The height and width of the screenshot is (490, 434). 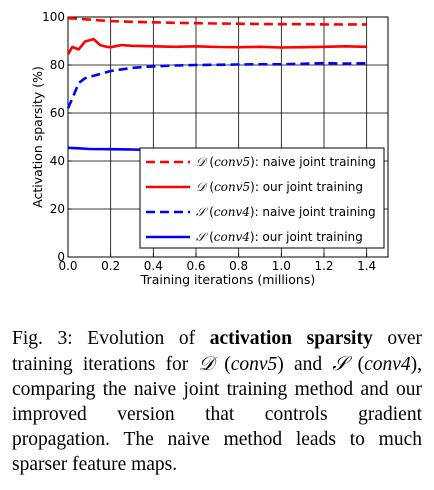 I want to click on caption-s-layer: conv4, so click(x=387, y=364).